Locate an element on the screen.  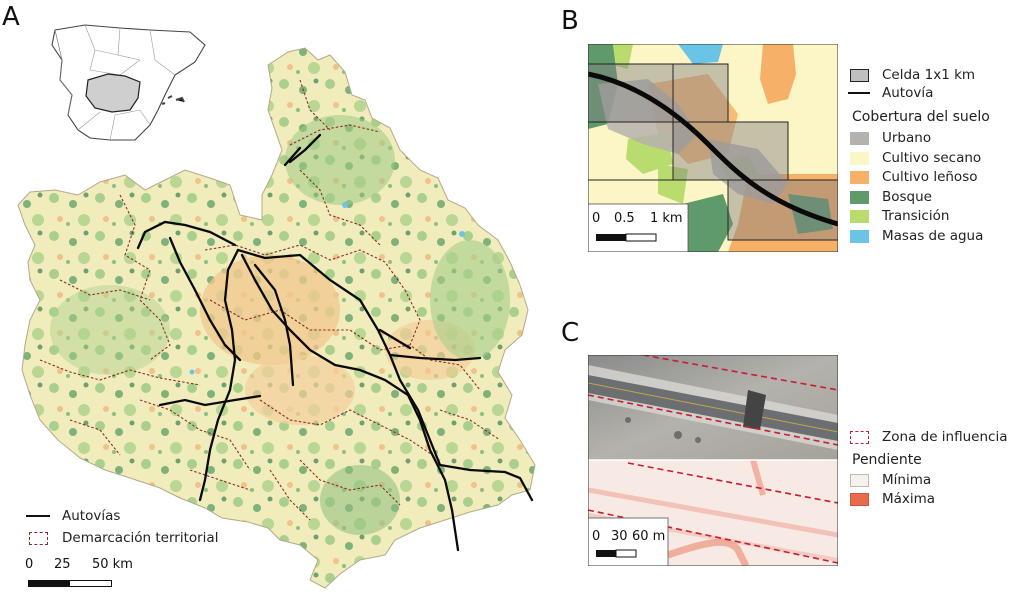
zone-legend-swatch is located at coordinates (859, 437).